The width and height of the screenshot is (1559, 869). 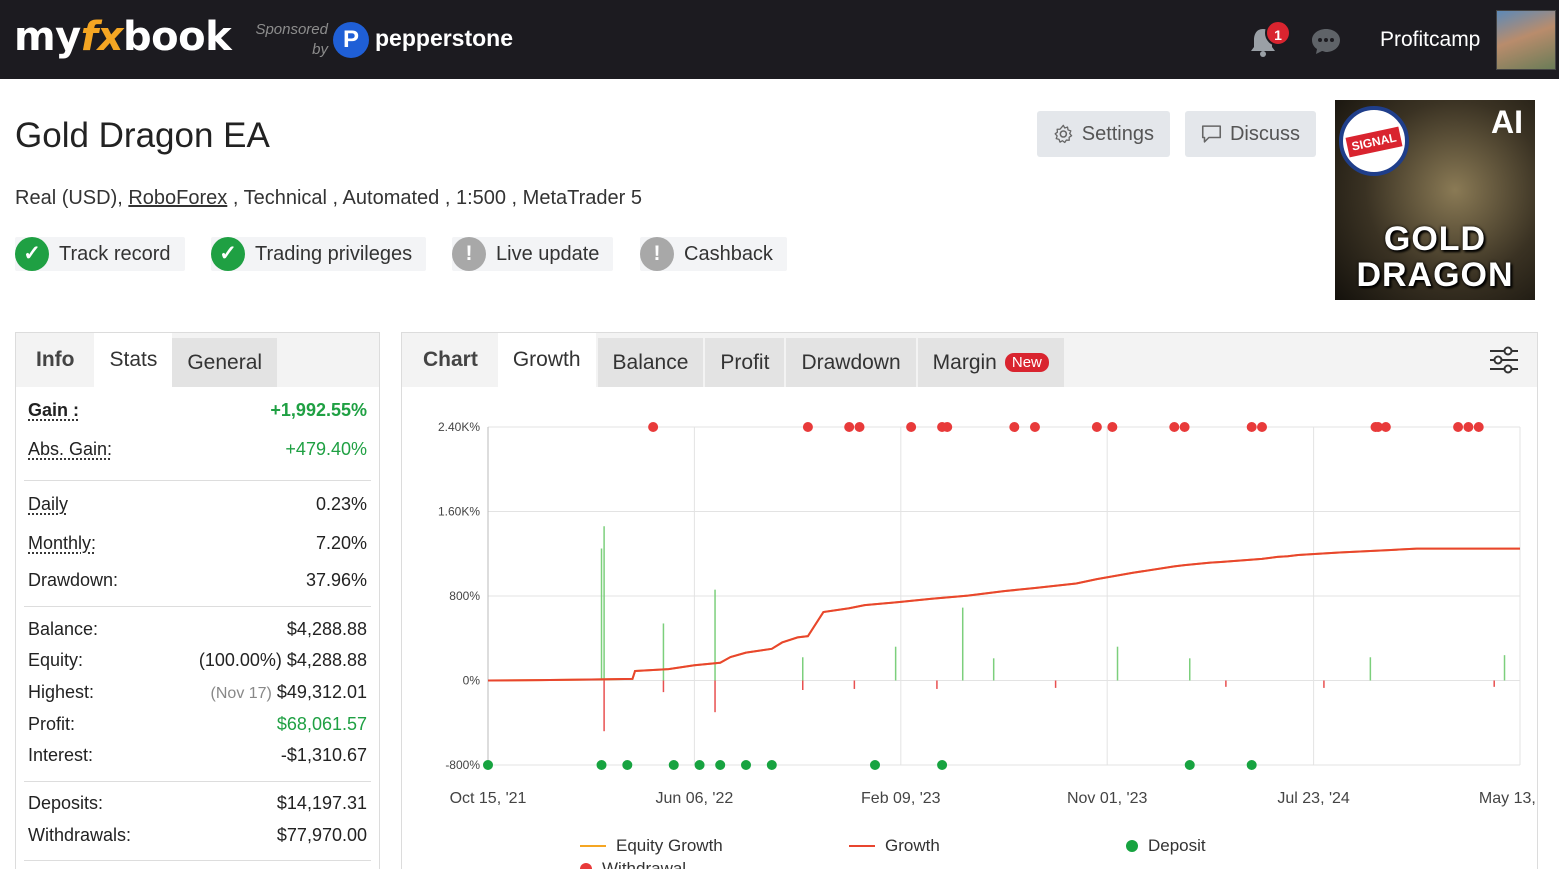 I want to click on equity-line-icon, so click(x=593, y=846).